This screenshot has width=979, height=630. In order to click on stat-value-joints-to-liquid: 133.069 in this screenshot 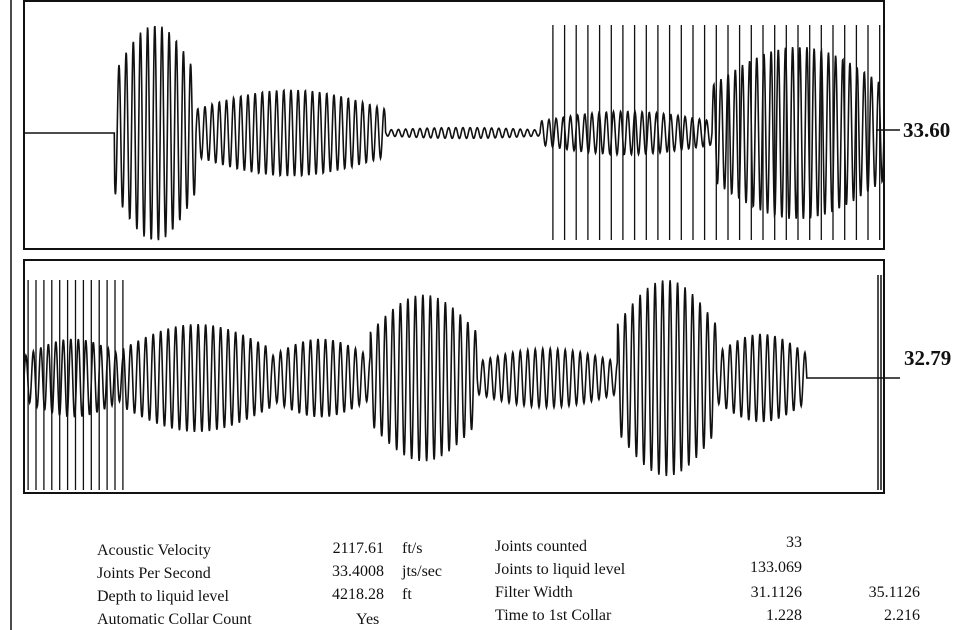, I will do `click(776, 567)`.